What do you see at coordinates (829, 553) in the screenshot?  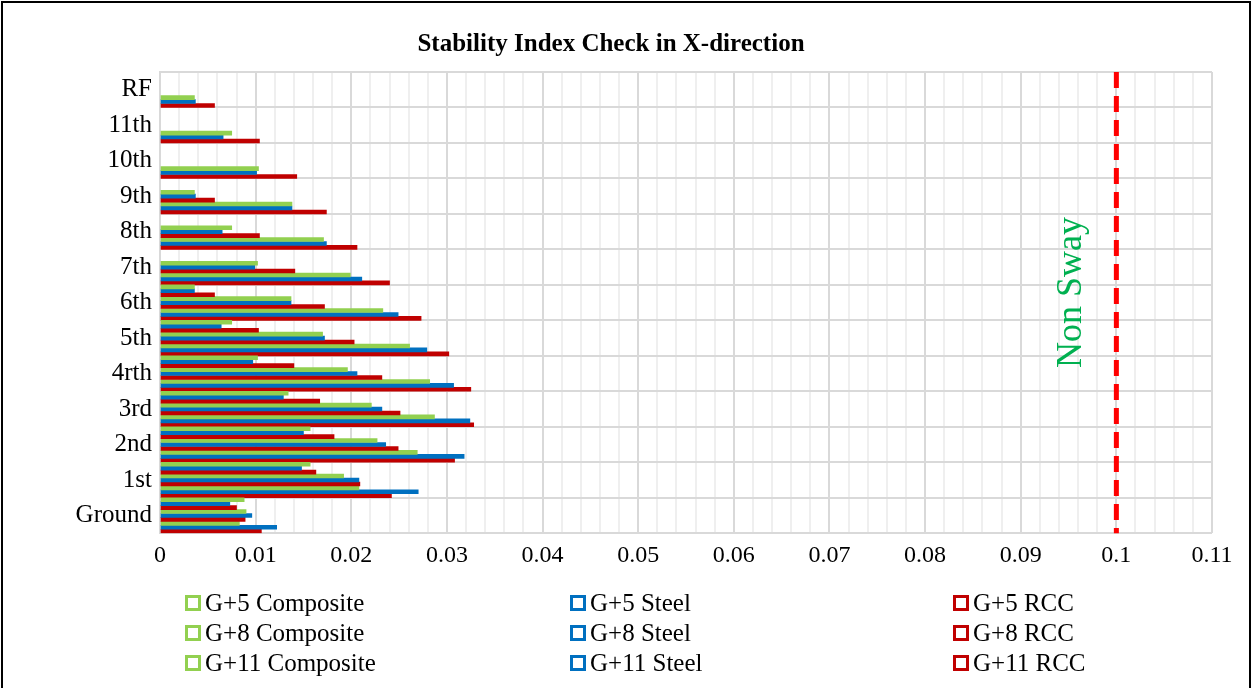 I see `x-tick-label: 0.07` at bounding box center [829, 553].